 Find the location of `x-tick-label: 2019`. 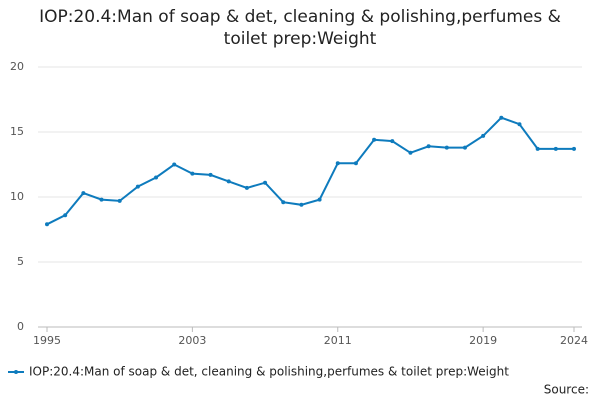

x-tick-label: 2019 is located at coordinates (483, 340).